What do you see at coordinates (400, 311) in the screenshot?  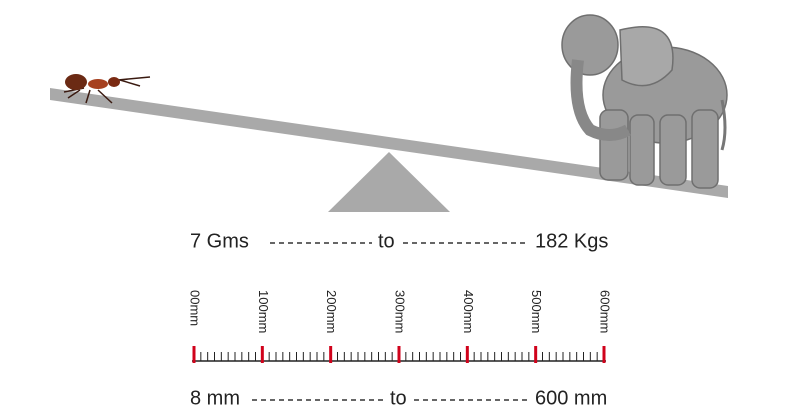 I see `ruler-label: 300mm` at bounding box center [400, 311].